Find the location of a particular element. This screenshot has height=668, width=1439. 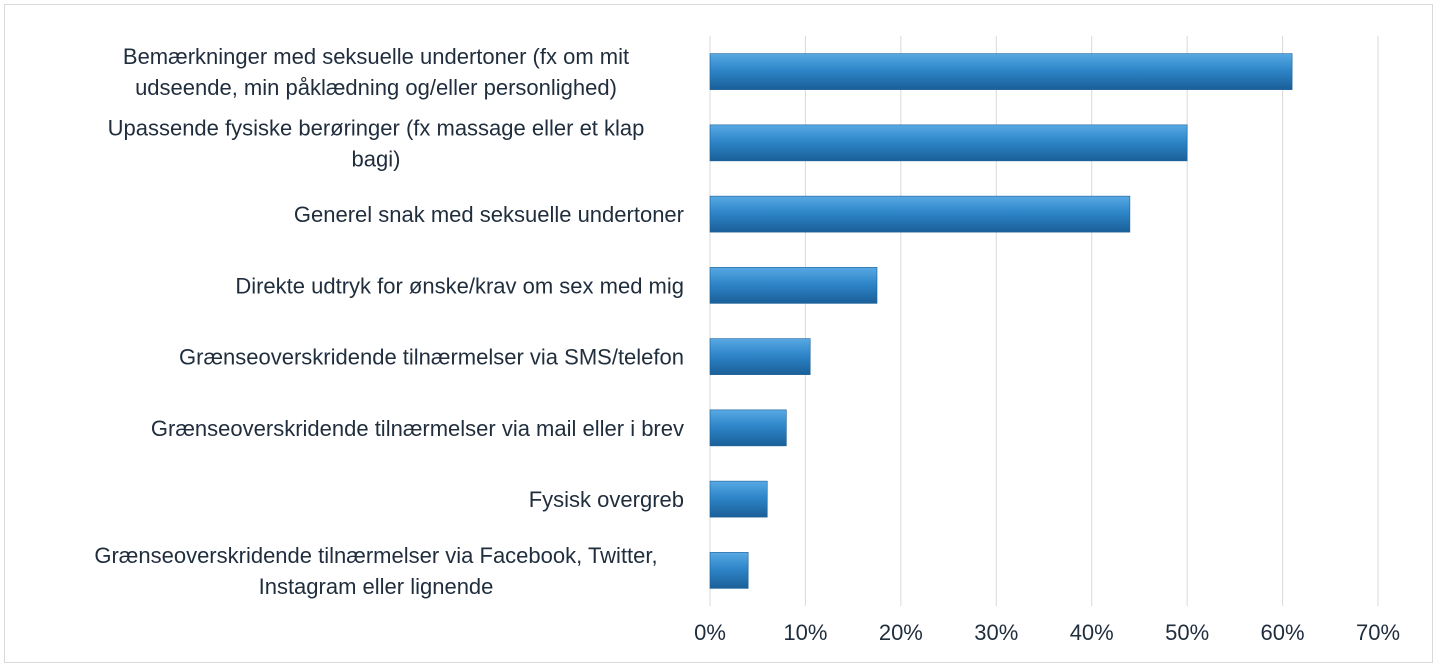

x-axis-tick-labels: 0% 10% 20% 30% 40% 50% 60% 70% is located at coordinates (1047, 632).